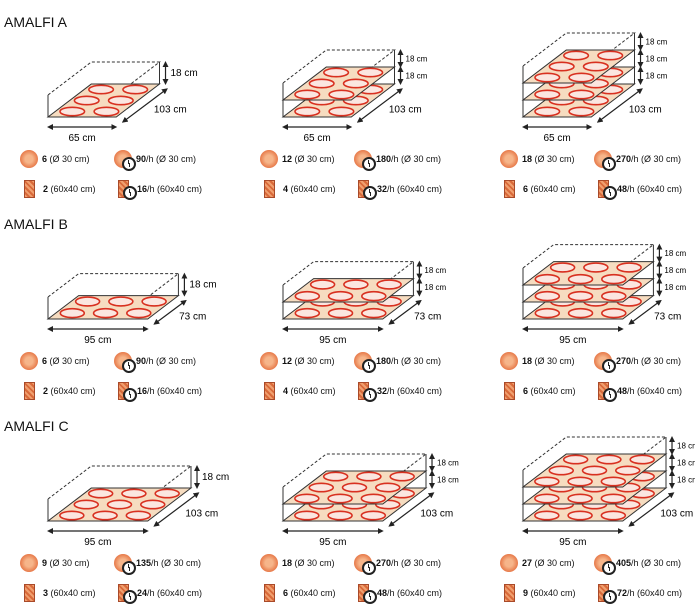 The image size is (695, 611). Describe the element at coordinates (141, 361) in the screenshot. I see `pizza-per-hour: 90` at that location.